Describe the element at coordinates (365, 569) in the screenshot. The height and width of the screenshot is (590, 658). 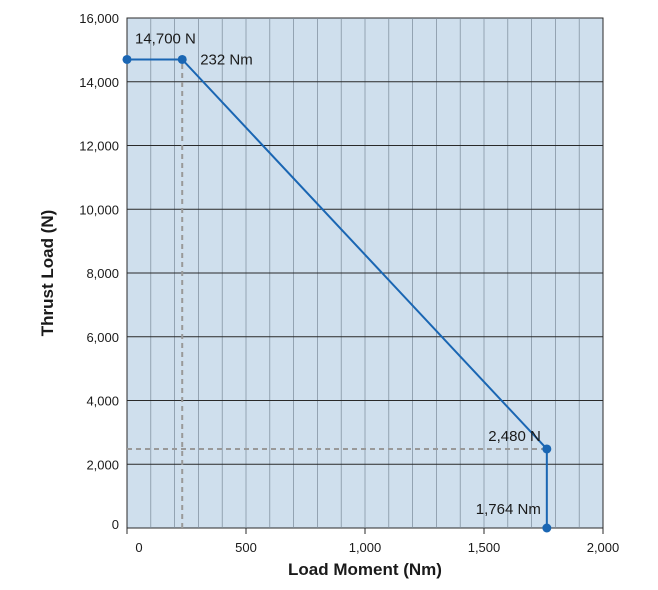
I see `x-axis-label: Load Moment (Nm)` at that location.